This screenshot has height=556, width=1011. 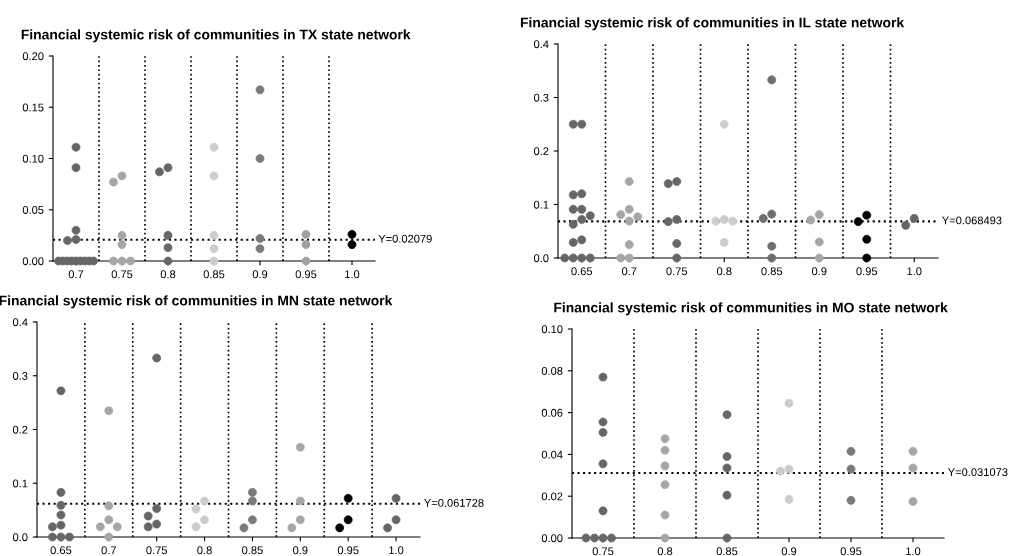 What do you see at coordinates (552, 371) in the screenshot?
I see `y-tick-label: 0.08` at bounding box center [552, 371].